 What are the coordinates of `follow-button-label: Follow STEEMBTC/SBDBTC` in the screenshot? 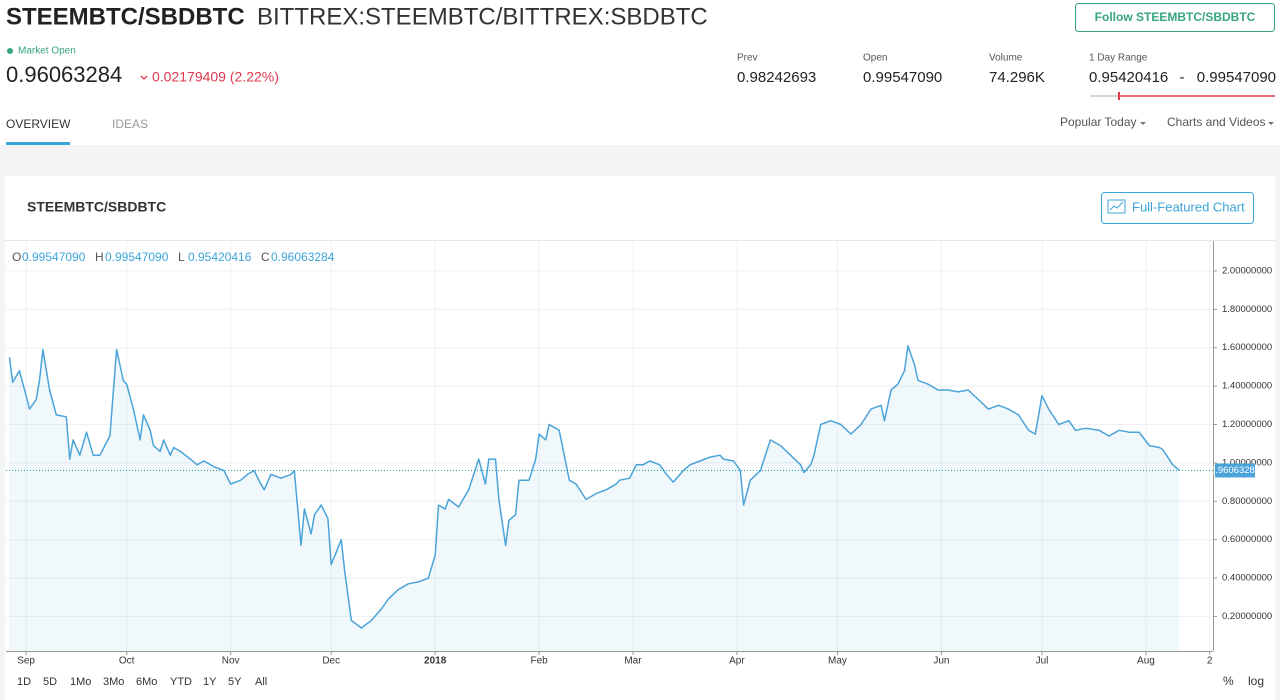 It's located at (1175, 17).